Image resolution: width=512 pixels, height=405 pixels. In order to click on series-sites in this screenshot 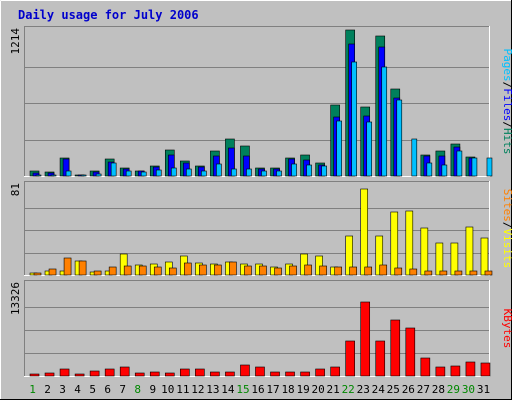, I will do `click(263, 266)`.